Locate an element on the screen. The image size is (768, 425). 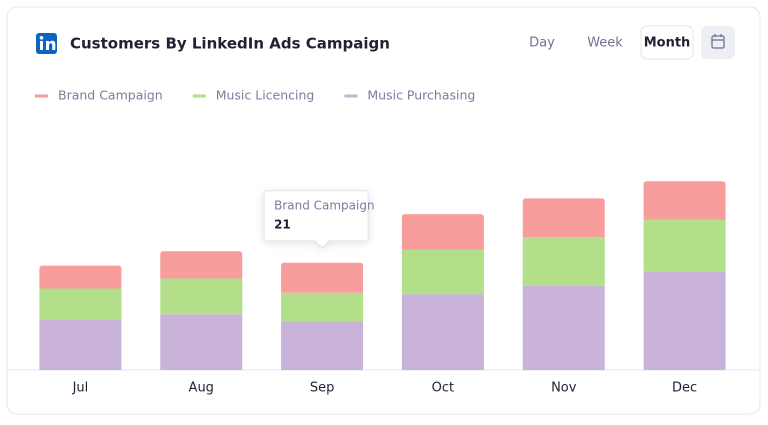
x-tick-label: Sep is located at coordinates (322, 388).